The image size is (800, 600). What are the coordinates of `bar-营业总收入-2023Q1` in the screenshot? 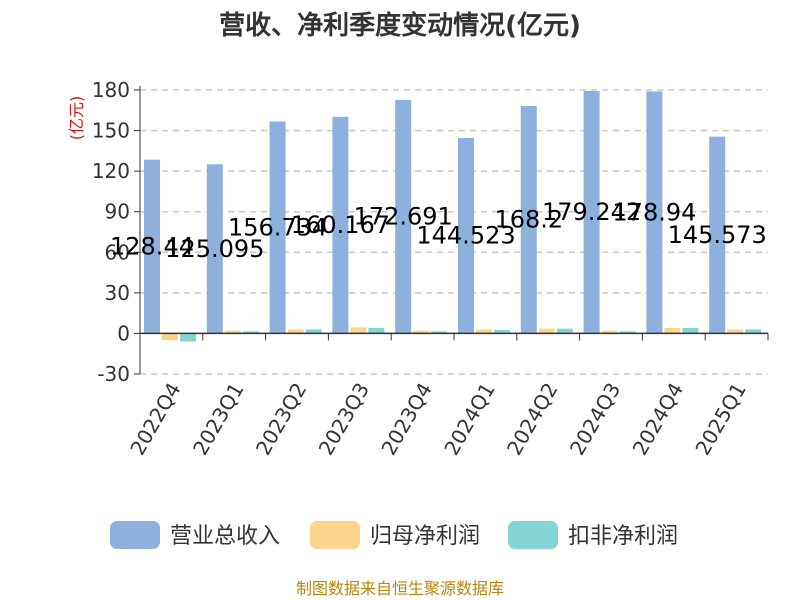 It's located at (214, 249).